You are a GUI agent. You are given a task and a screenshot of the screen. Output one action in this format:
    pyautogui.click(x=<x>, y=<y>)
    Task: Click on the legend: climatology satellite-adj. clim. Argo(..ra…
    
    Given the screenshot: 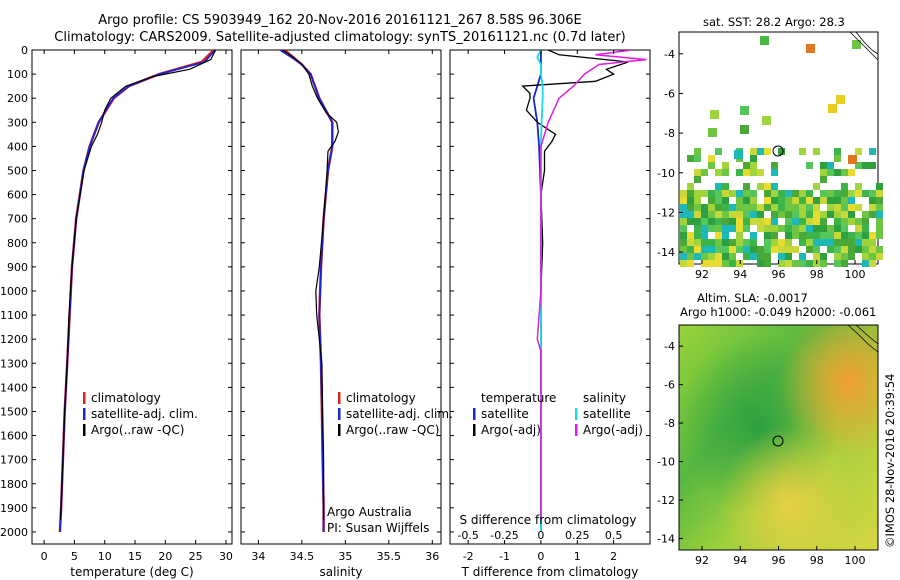 What is the action you would take?
    pyautogui.click(x=395, y=414)
    